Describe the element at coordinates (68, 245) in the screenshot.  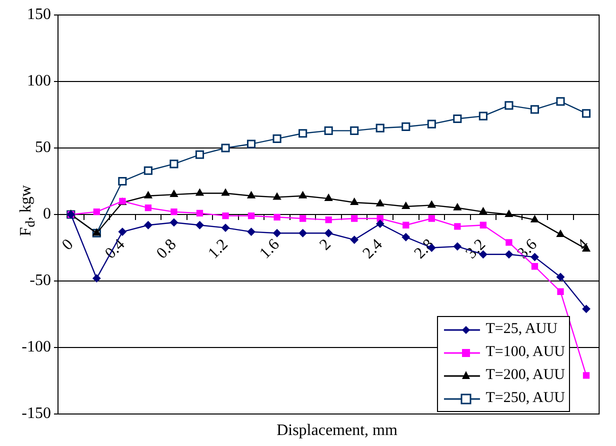
I see `x-tick-label: 0` at that location.